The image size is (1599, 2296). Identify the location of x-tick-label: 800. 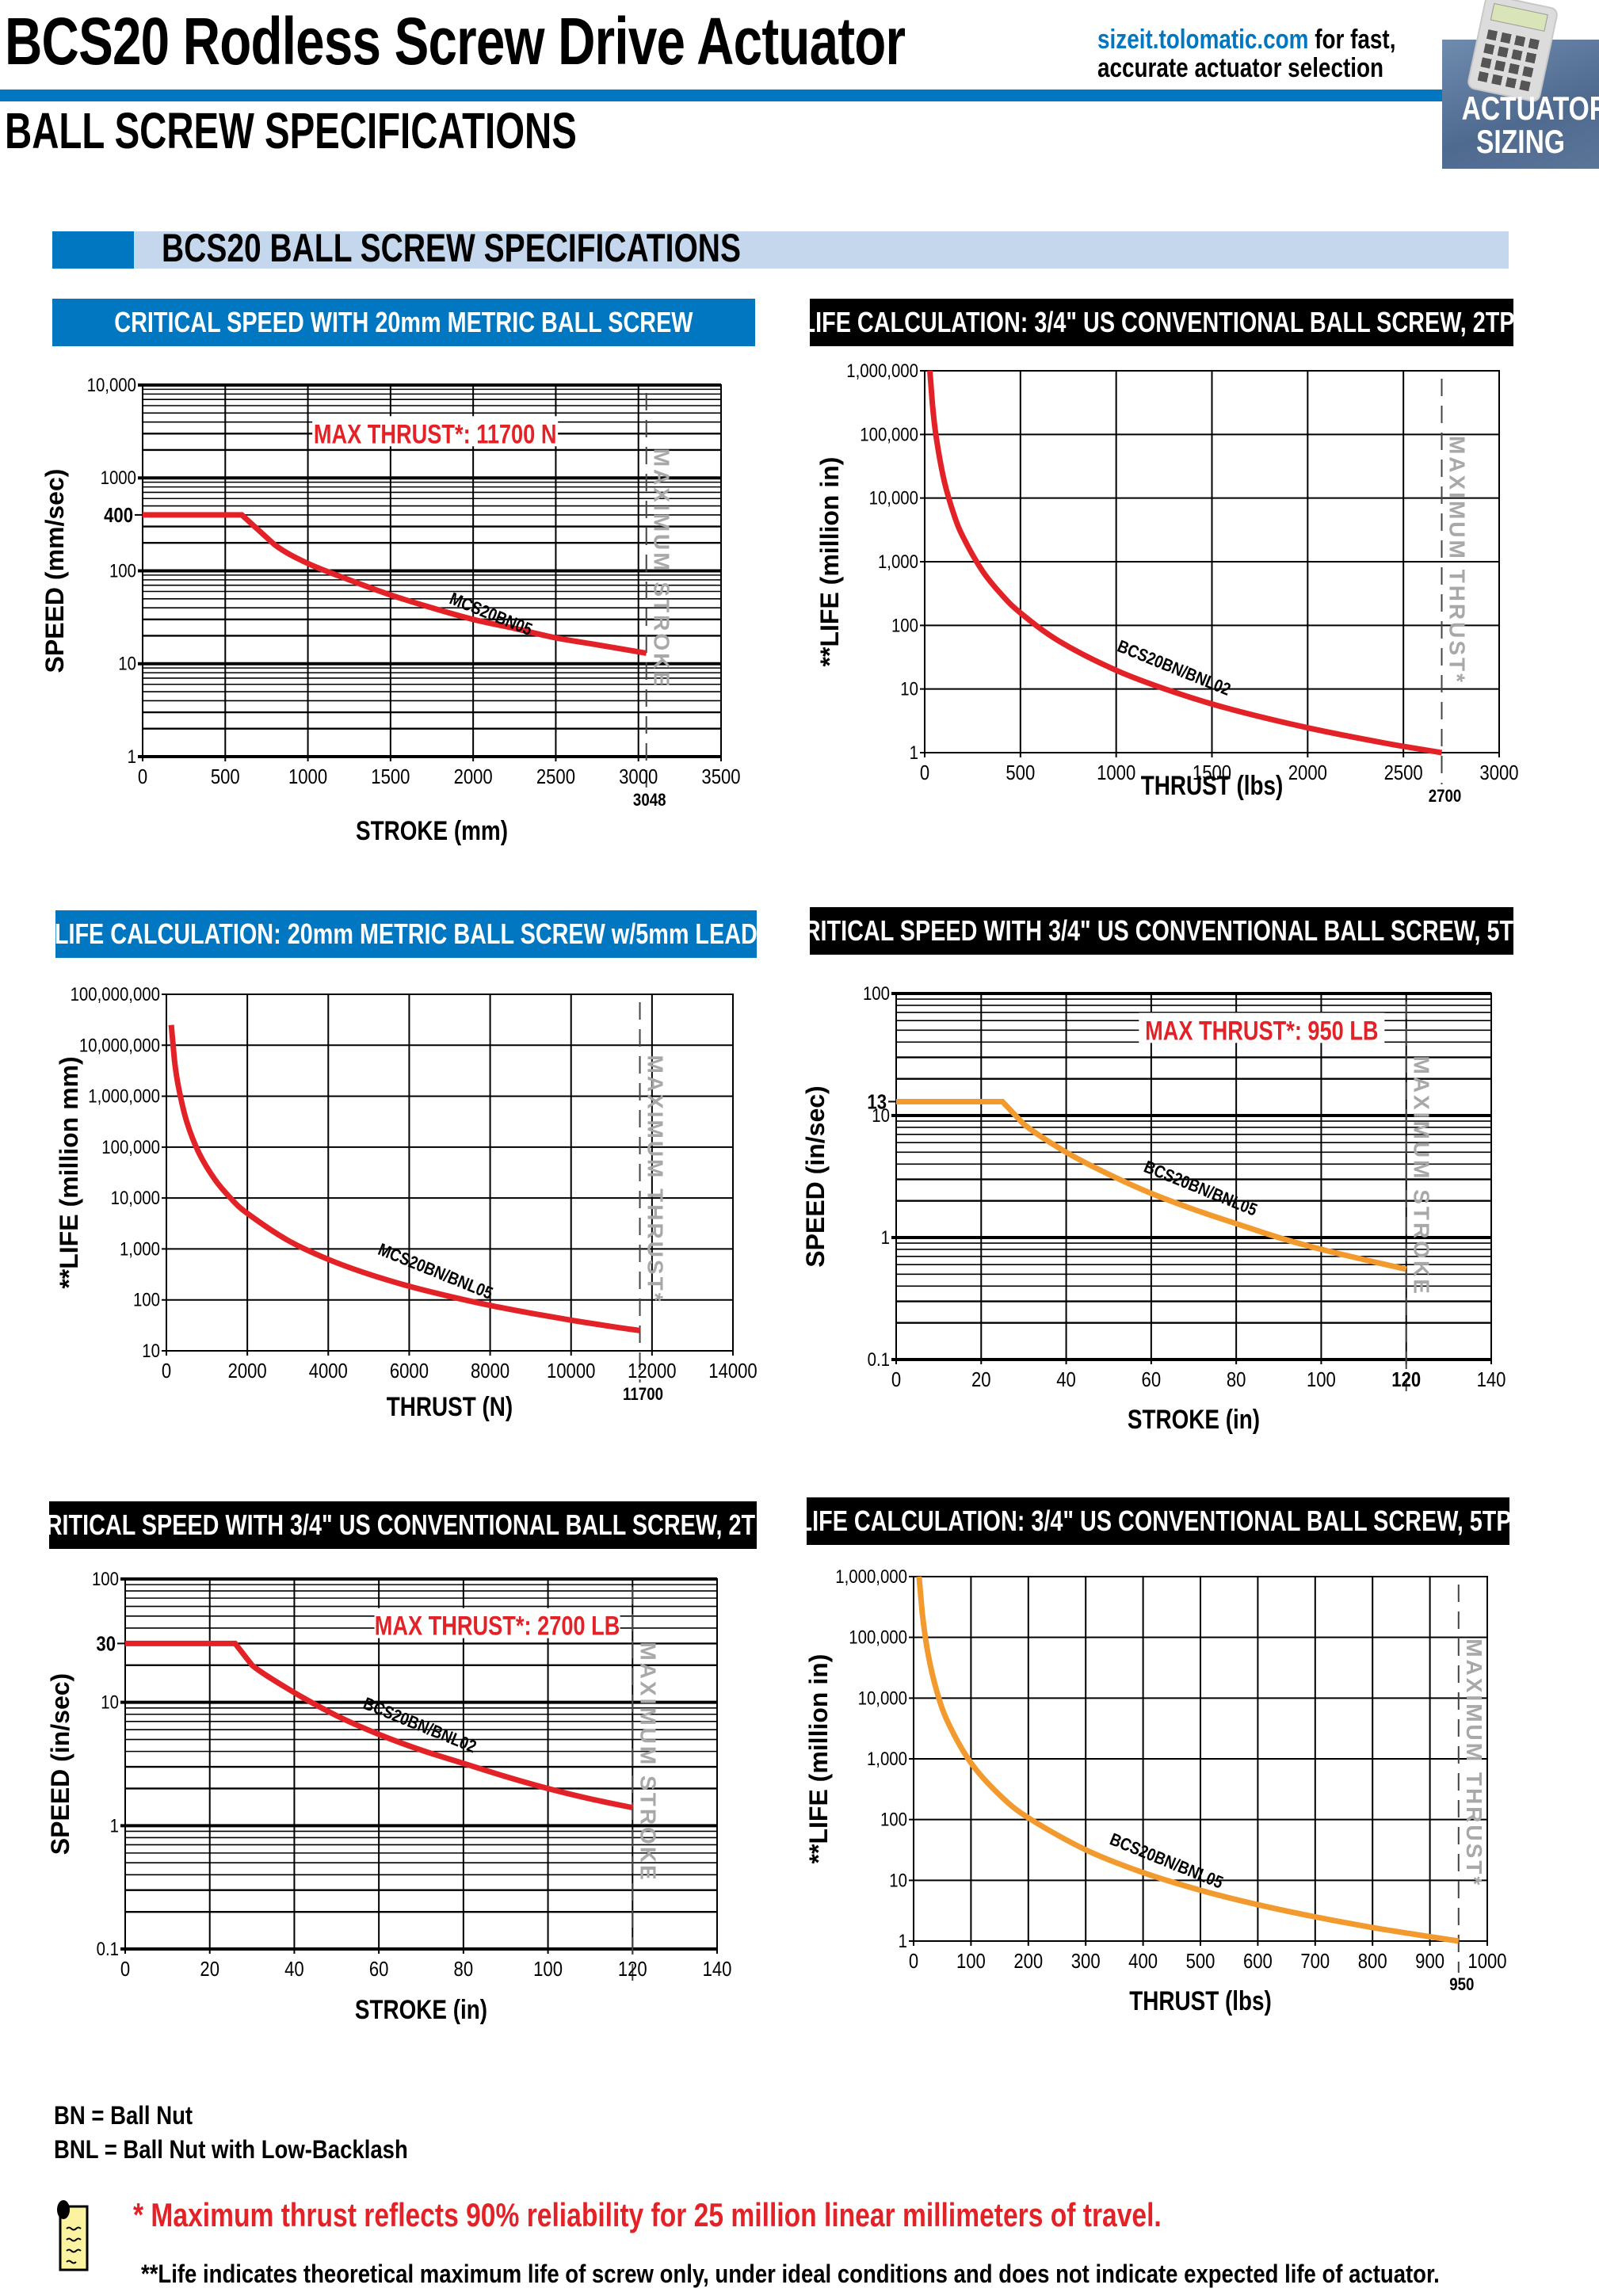
(1372, 1961).